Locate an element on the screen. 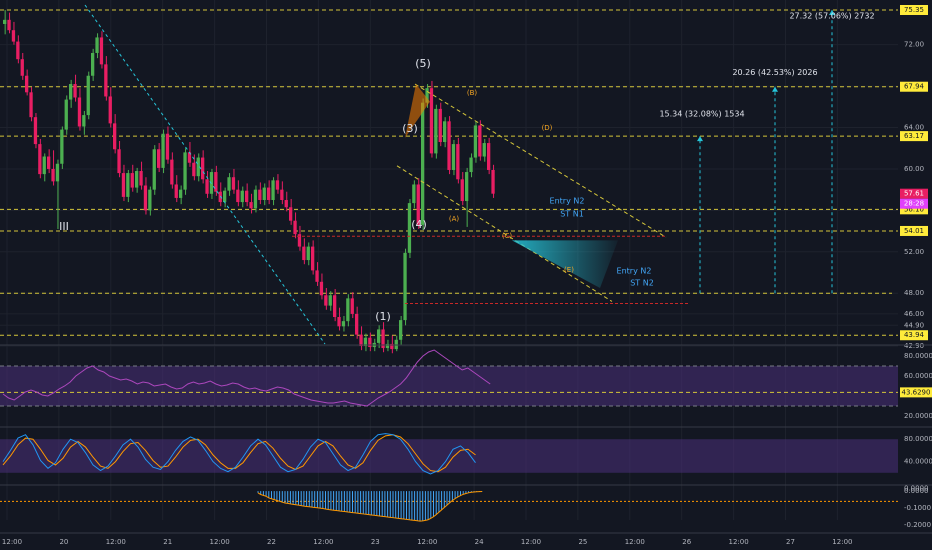 The image size is (932, 550). countdown-badge is located at coordinates (914, 203).